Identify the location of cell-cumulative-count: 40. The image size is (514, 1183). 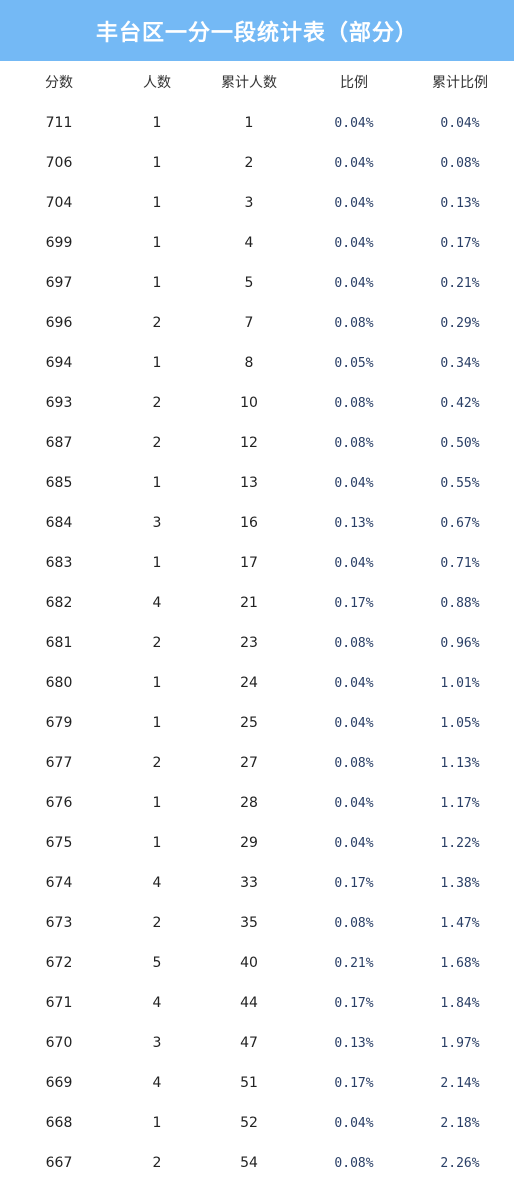
(249, 963).